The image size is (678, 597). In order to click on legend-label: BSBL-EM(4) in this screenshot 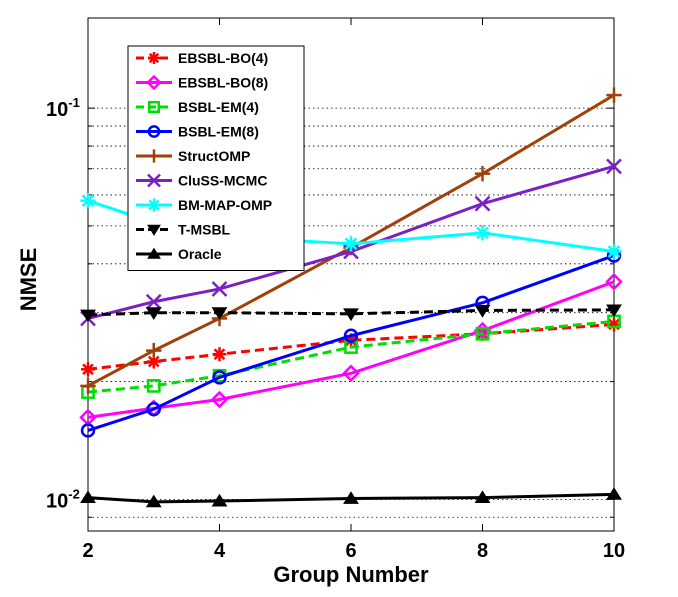, I will do `click(218, 107)`.